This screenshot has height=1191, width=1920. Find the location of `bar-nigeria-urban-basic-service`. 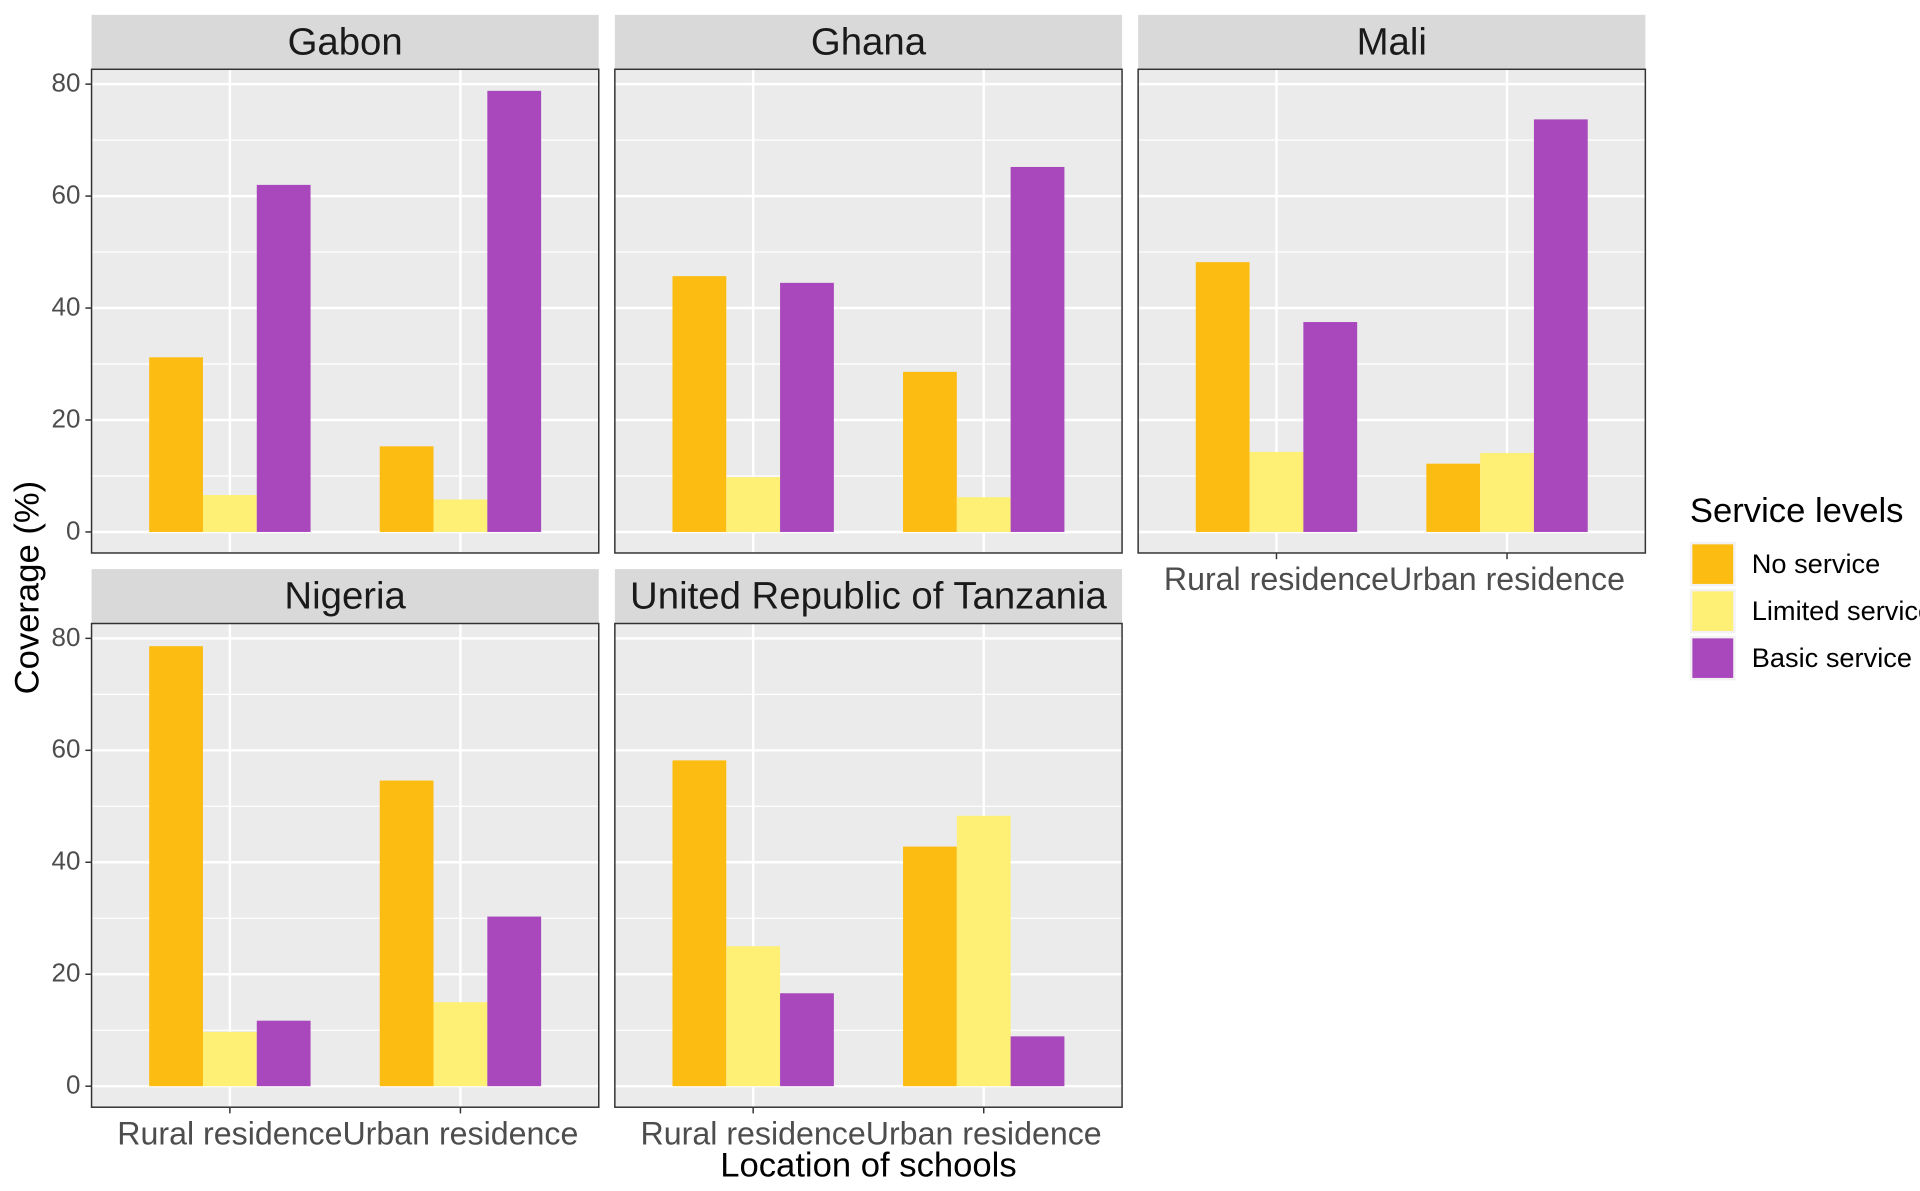

bar-nigeria-urban-basic-service is located at coordinates (514, 1001).